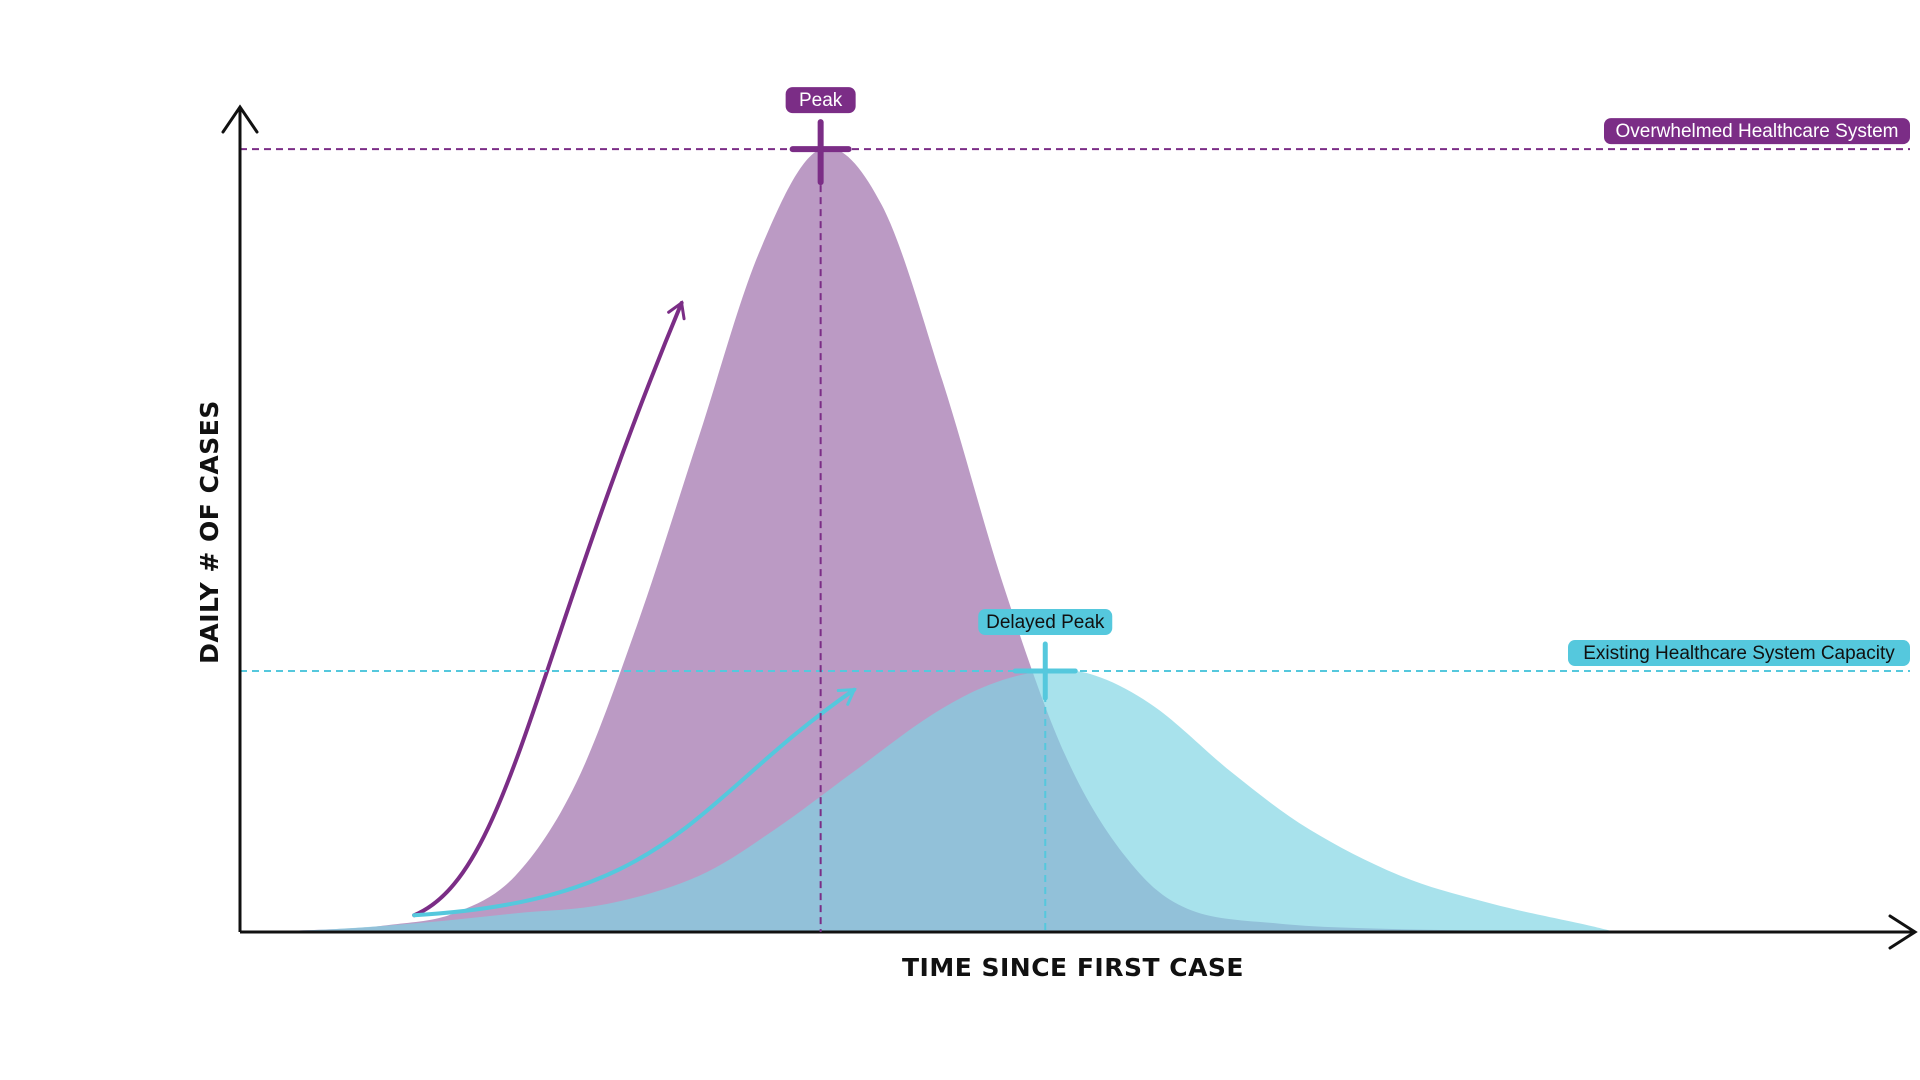 The height and width of the screenshot is (1080, 1920). What do you see at coordinates (1903, 932) in the screenshot?
I see `x-axis-arrowhead` at bounding box center [1903, 932].